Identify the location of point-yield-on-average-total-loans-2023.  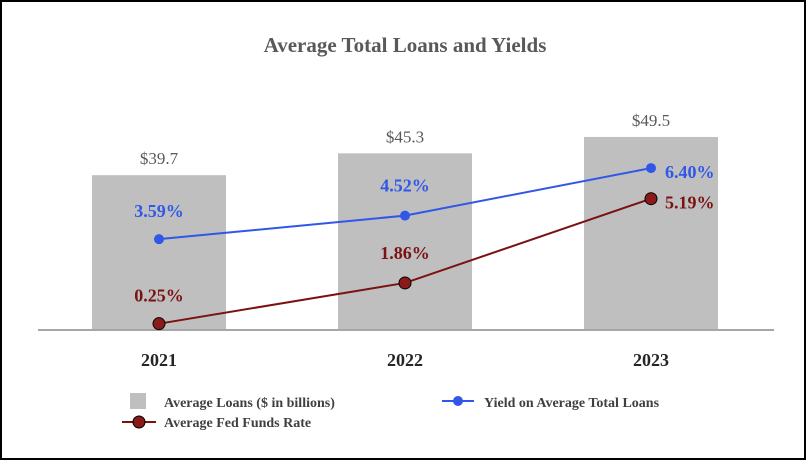
(651, 168).